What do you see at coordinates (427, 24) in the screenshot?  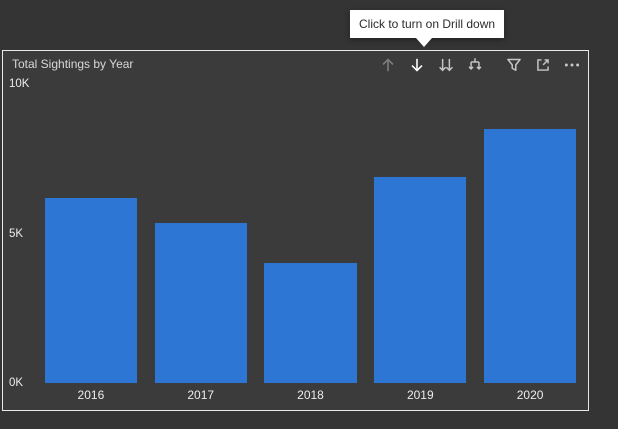 I see `drill-tooltip-text: Click to turn on Drill down` at bounding box center [427, 24].